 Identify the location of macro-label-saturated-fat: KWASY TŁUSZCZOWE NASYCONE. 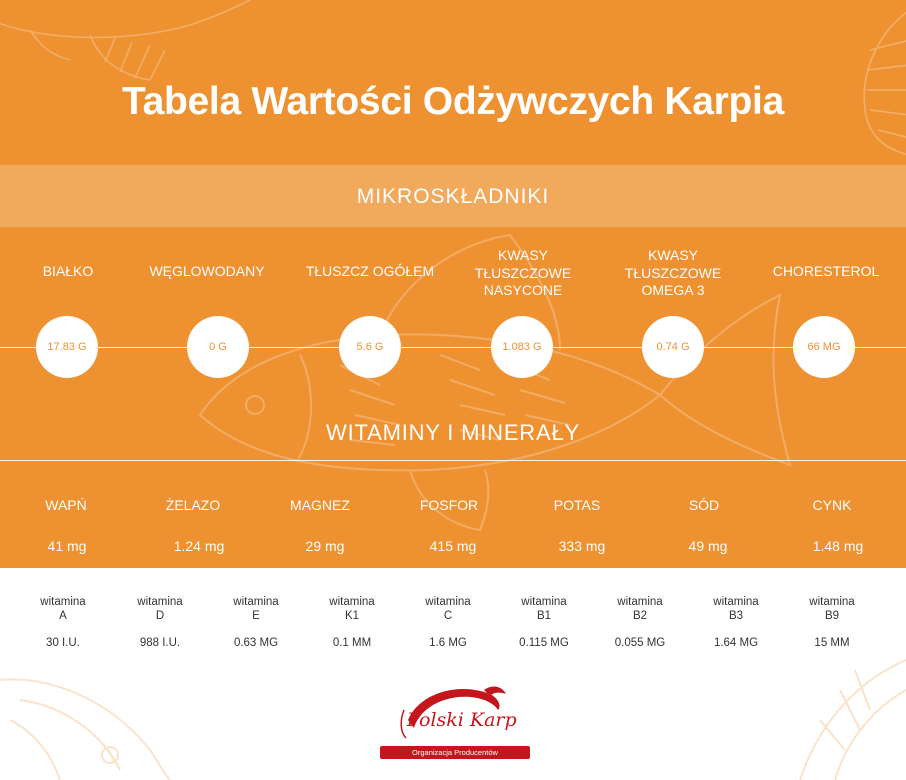
(523, 272).